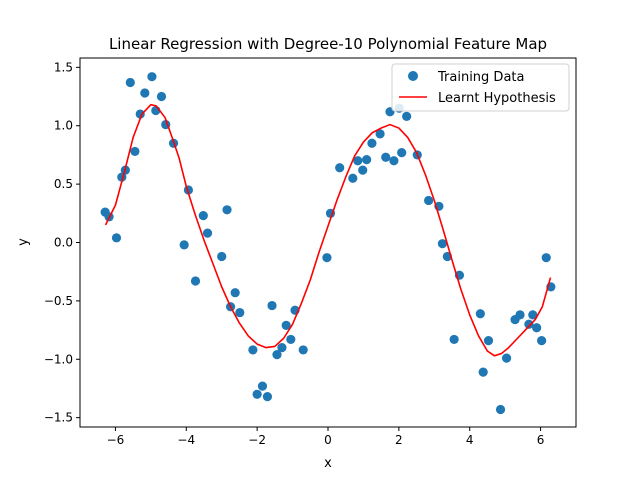  Describe the element at coordinates (58, 418) in the screenshot. I see `y-tick-label: −1.5` at that location.